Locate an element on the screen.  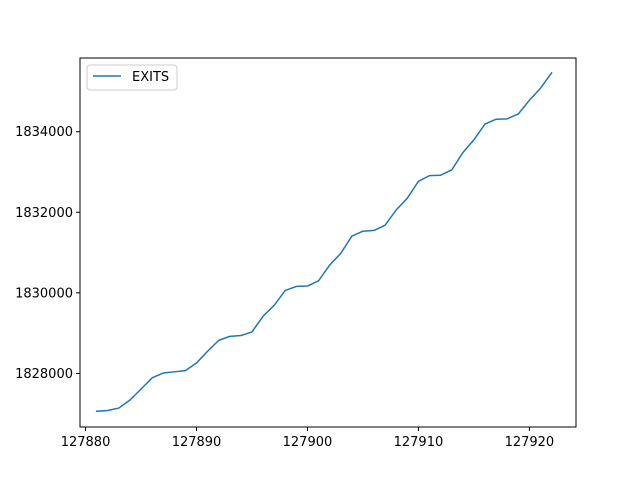
legend-box is located at coordinates (132, 77).